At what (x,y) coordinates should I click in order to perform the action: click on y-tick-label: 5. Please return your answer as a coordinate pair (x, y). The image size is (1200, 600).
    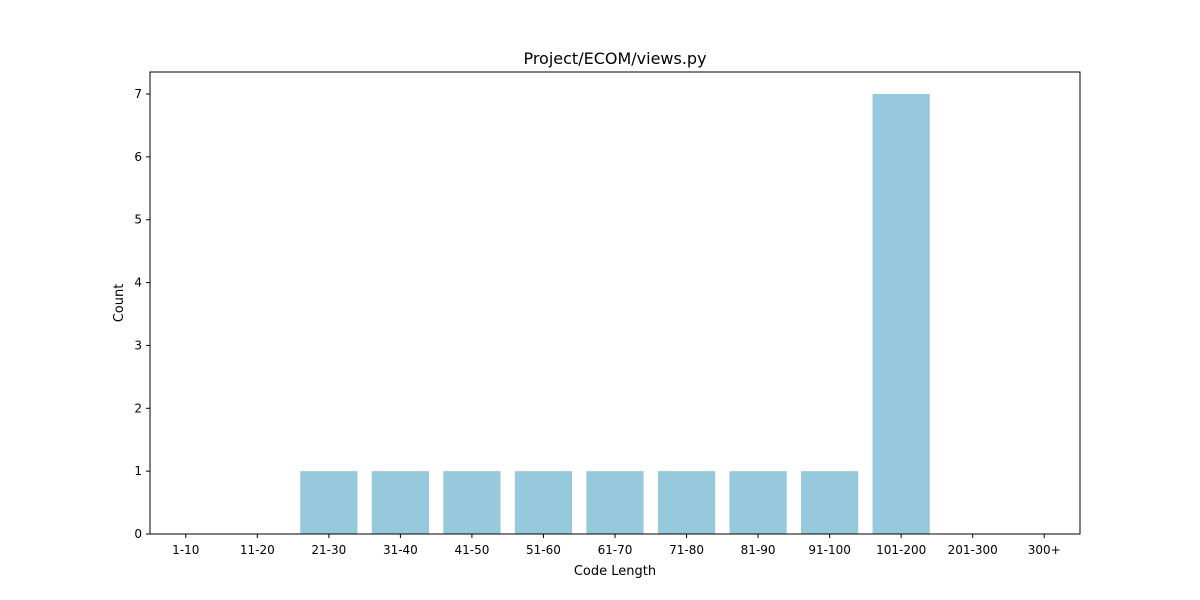
    Looking at the image, I should click on (138, 220).